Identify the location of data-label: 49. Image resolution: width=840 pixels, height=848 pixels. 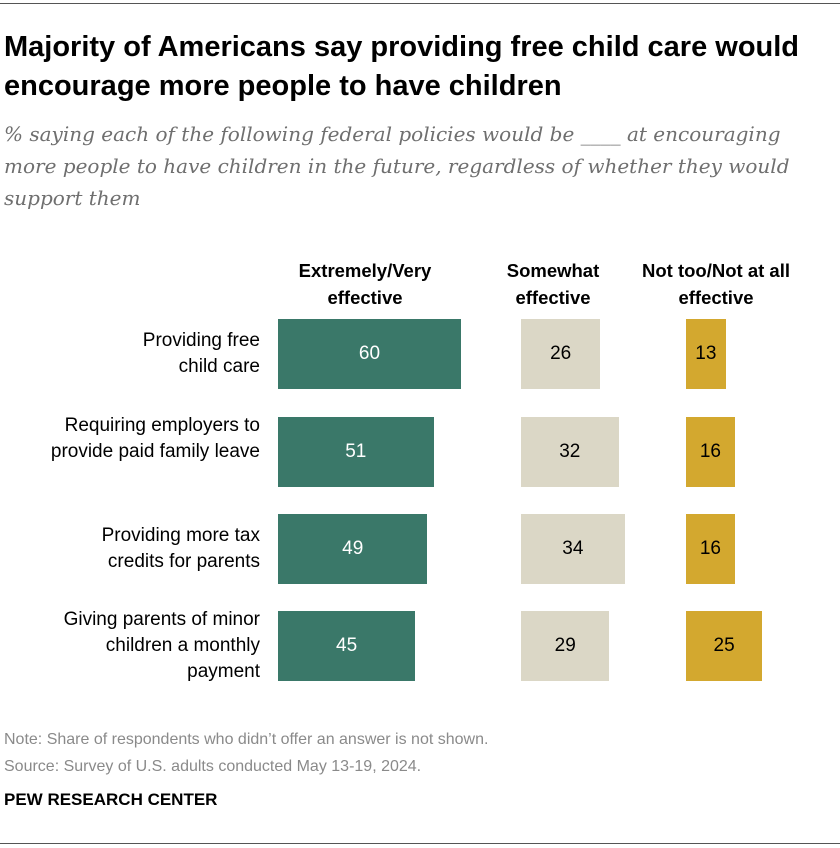
(353, 548).